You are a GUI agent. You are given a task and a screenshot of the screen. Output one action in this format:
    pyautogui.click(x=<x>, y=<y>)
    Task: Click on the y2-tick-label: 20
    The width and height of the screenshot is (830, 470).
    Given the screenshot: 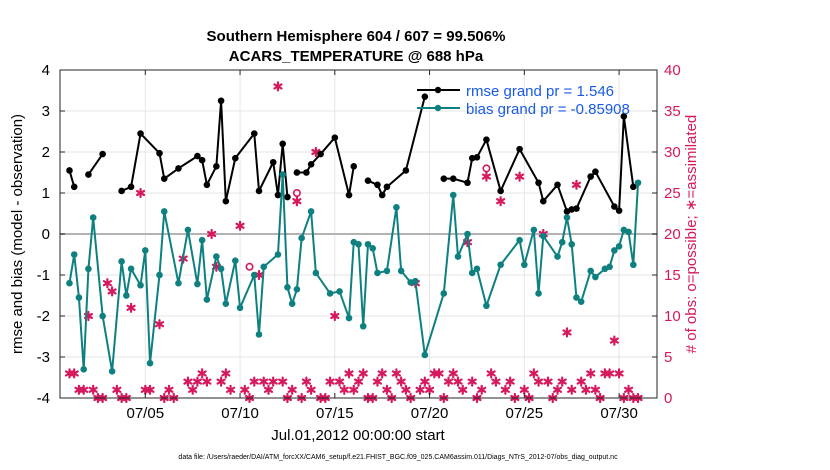 What is the action you would take?
    pyautogui.click(x=672, y=234)
    